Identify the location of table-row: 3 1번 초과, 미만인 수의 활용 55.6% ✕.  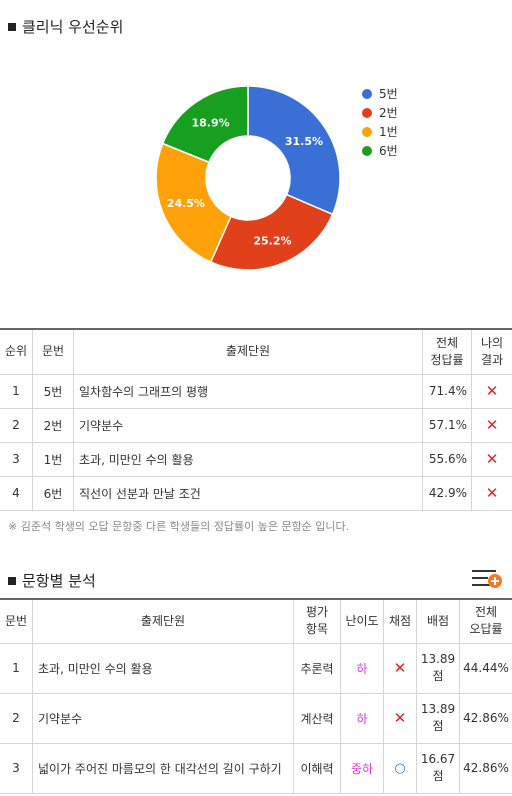
(256, 459).